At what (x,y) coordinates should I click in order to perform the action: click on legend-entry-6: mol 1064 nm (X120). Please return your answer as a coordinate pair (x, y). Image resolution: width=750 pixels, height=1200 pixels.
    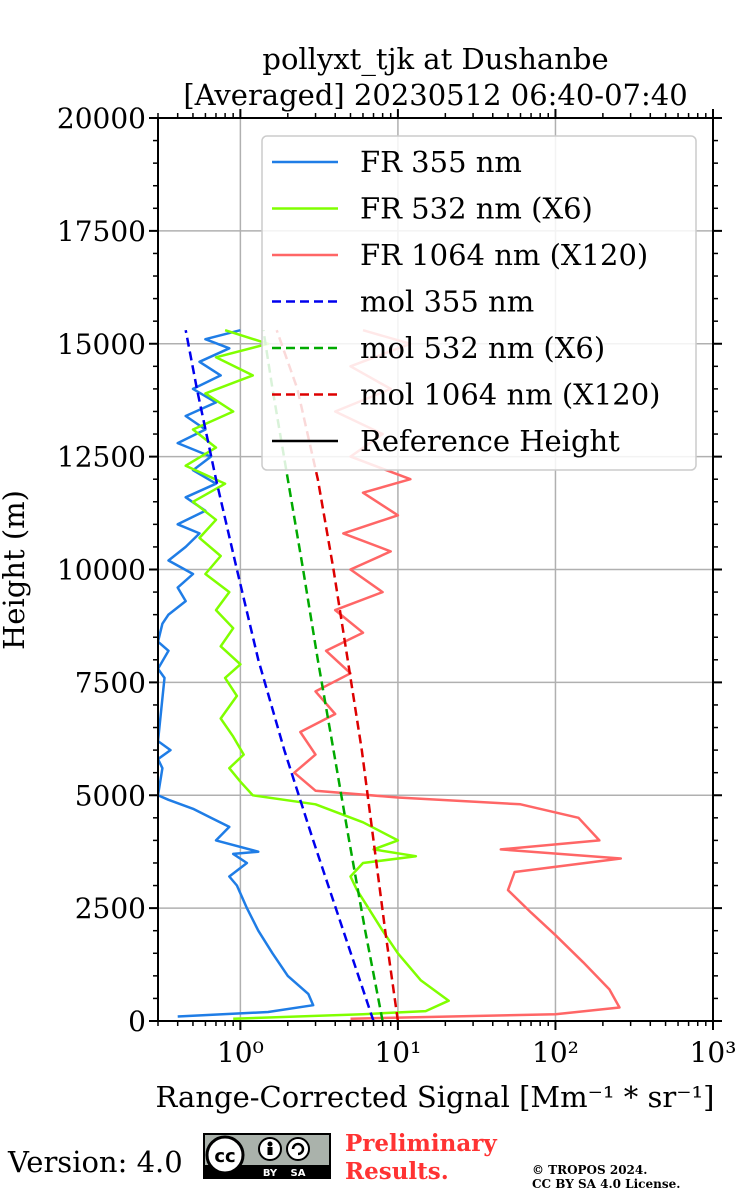
    Looking at the image, I should click on (510, 395).